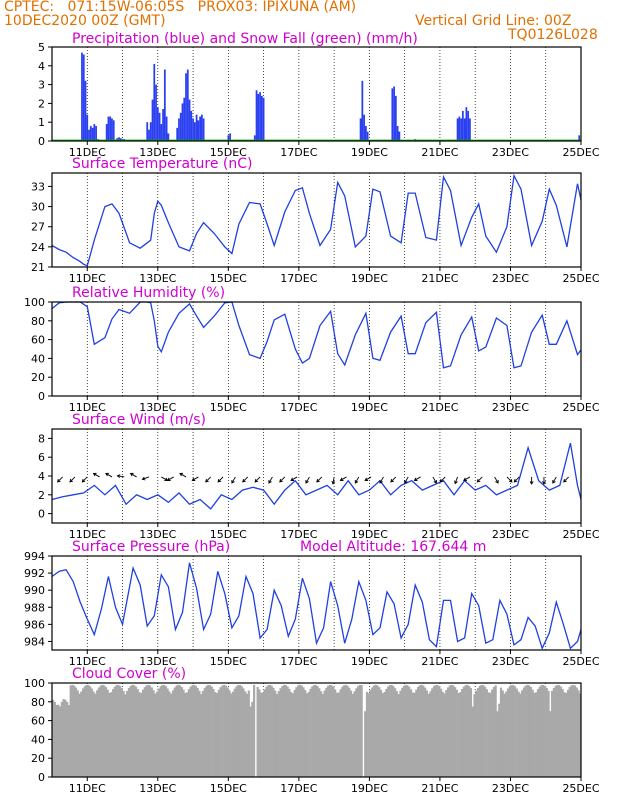 Image resolution: width=618 pixels, height=800 pixels. I want to click on x-tick-label: 11DEC, so click(87, 152).